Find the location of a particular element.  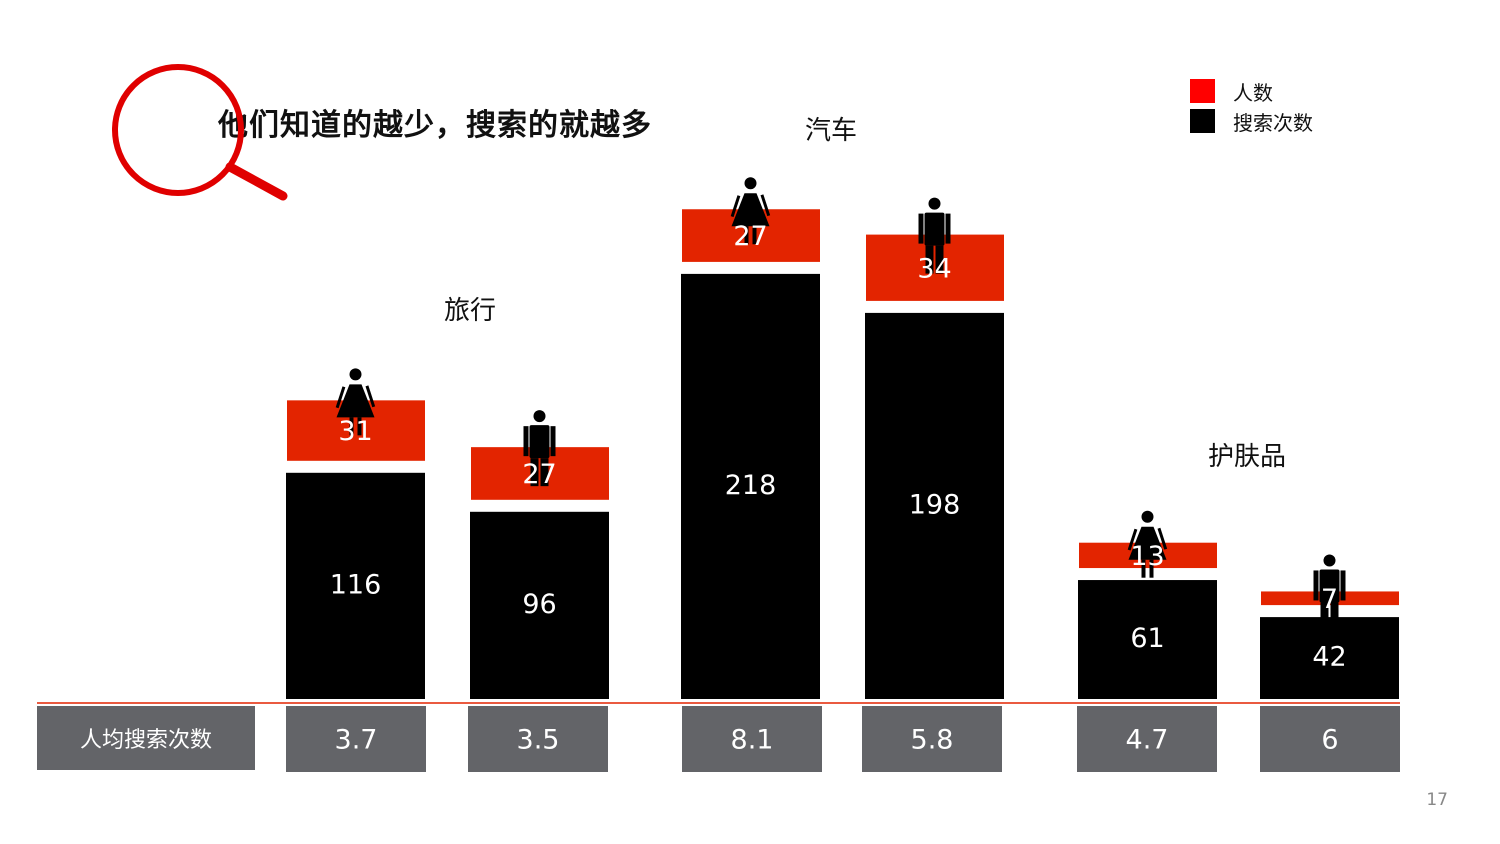

bar-label-people: 7 is located at coordinates (1329, 599).